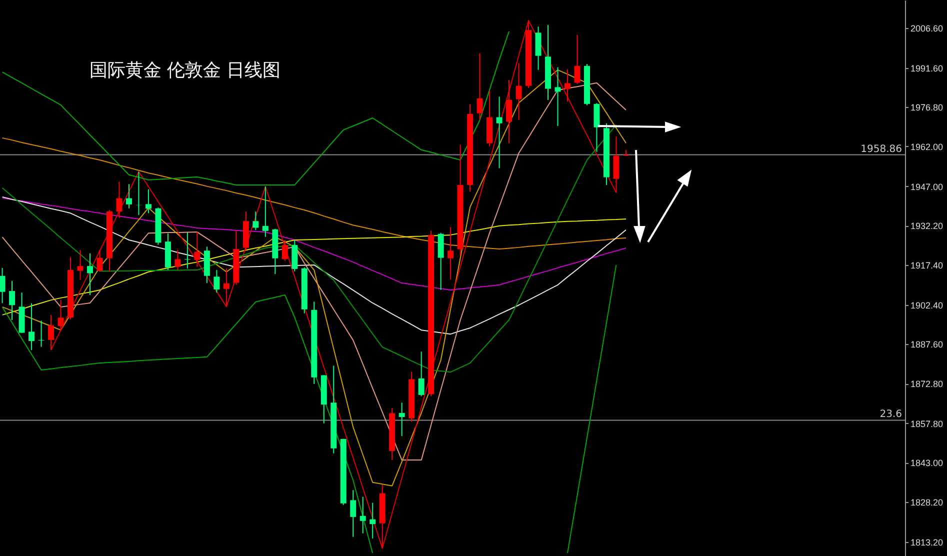 This screenshot has height=556, width=947. What do you see at coordinates (927, 305) in the screenshot?
I see `y-tick-label: 1902.40` at bounding box center [927, 305].